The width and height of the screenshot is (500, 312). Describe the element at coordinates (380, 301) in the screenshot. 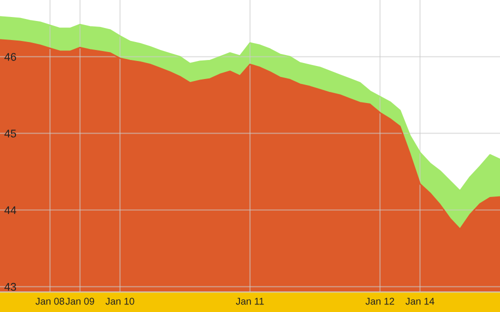

I see `x-tick-label: Jan 12` at that location.